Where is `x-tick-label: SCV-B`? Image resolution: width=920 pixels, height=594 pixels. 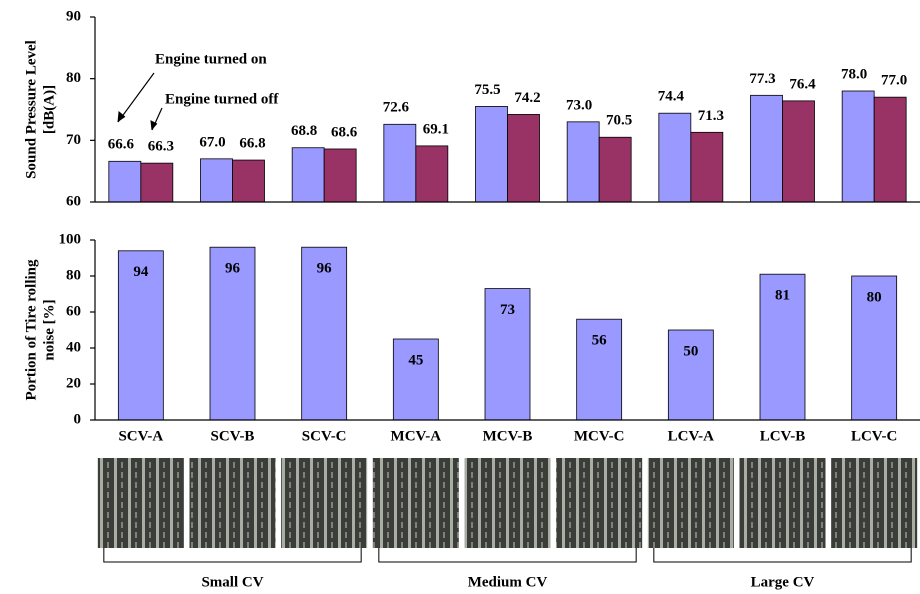 x-tick-label: SCV-B is located at coordinates (233, 436).